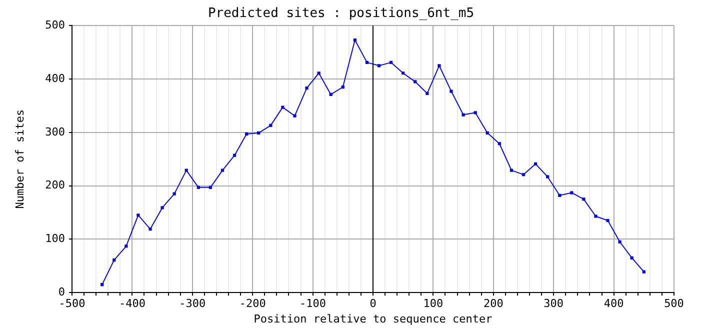  I want to click on x-axis-title: Position relative to sequence center, so click(373, 319).